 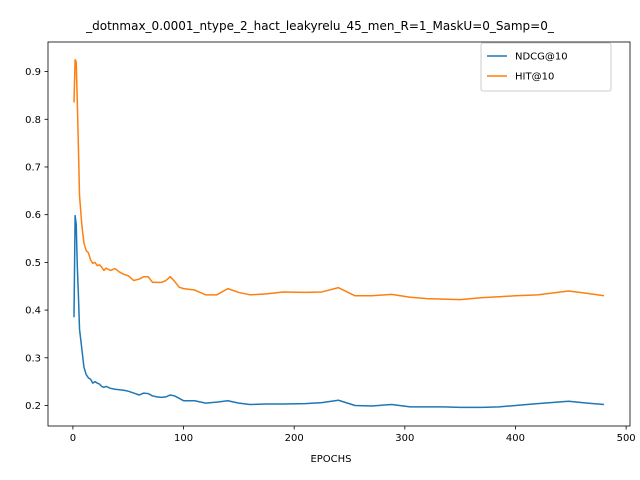 What do you see at coordinates (33, 358) in the screenshot?
I see `y-tick-label: 0.3` at bounding box center [33, 358].